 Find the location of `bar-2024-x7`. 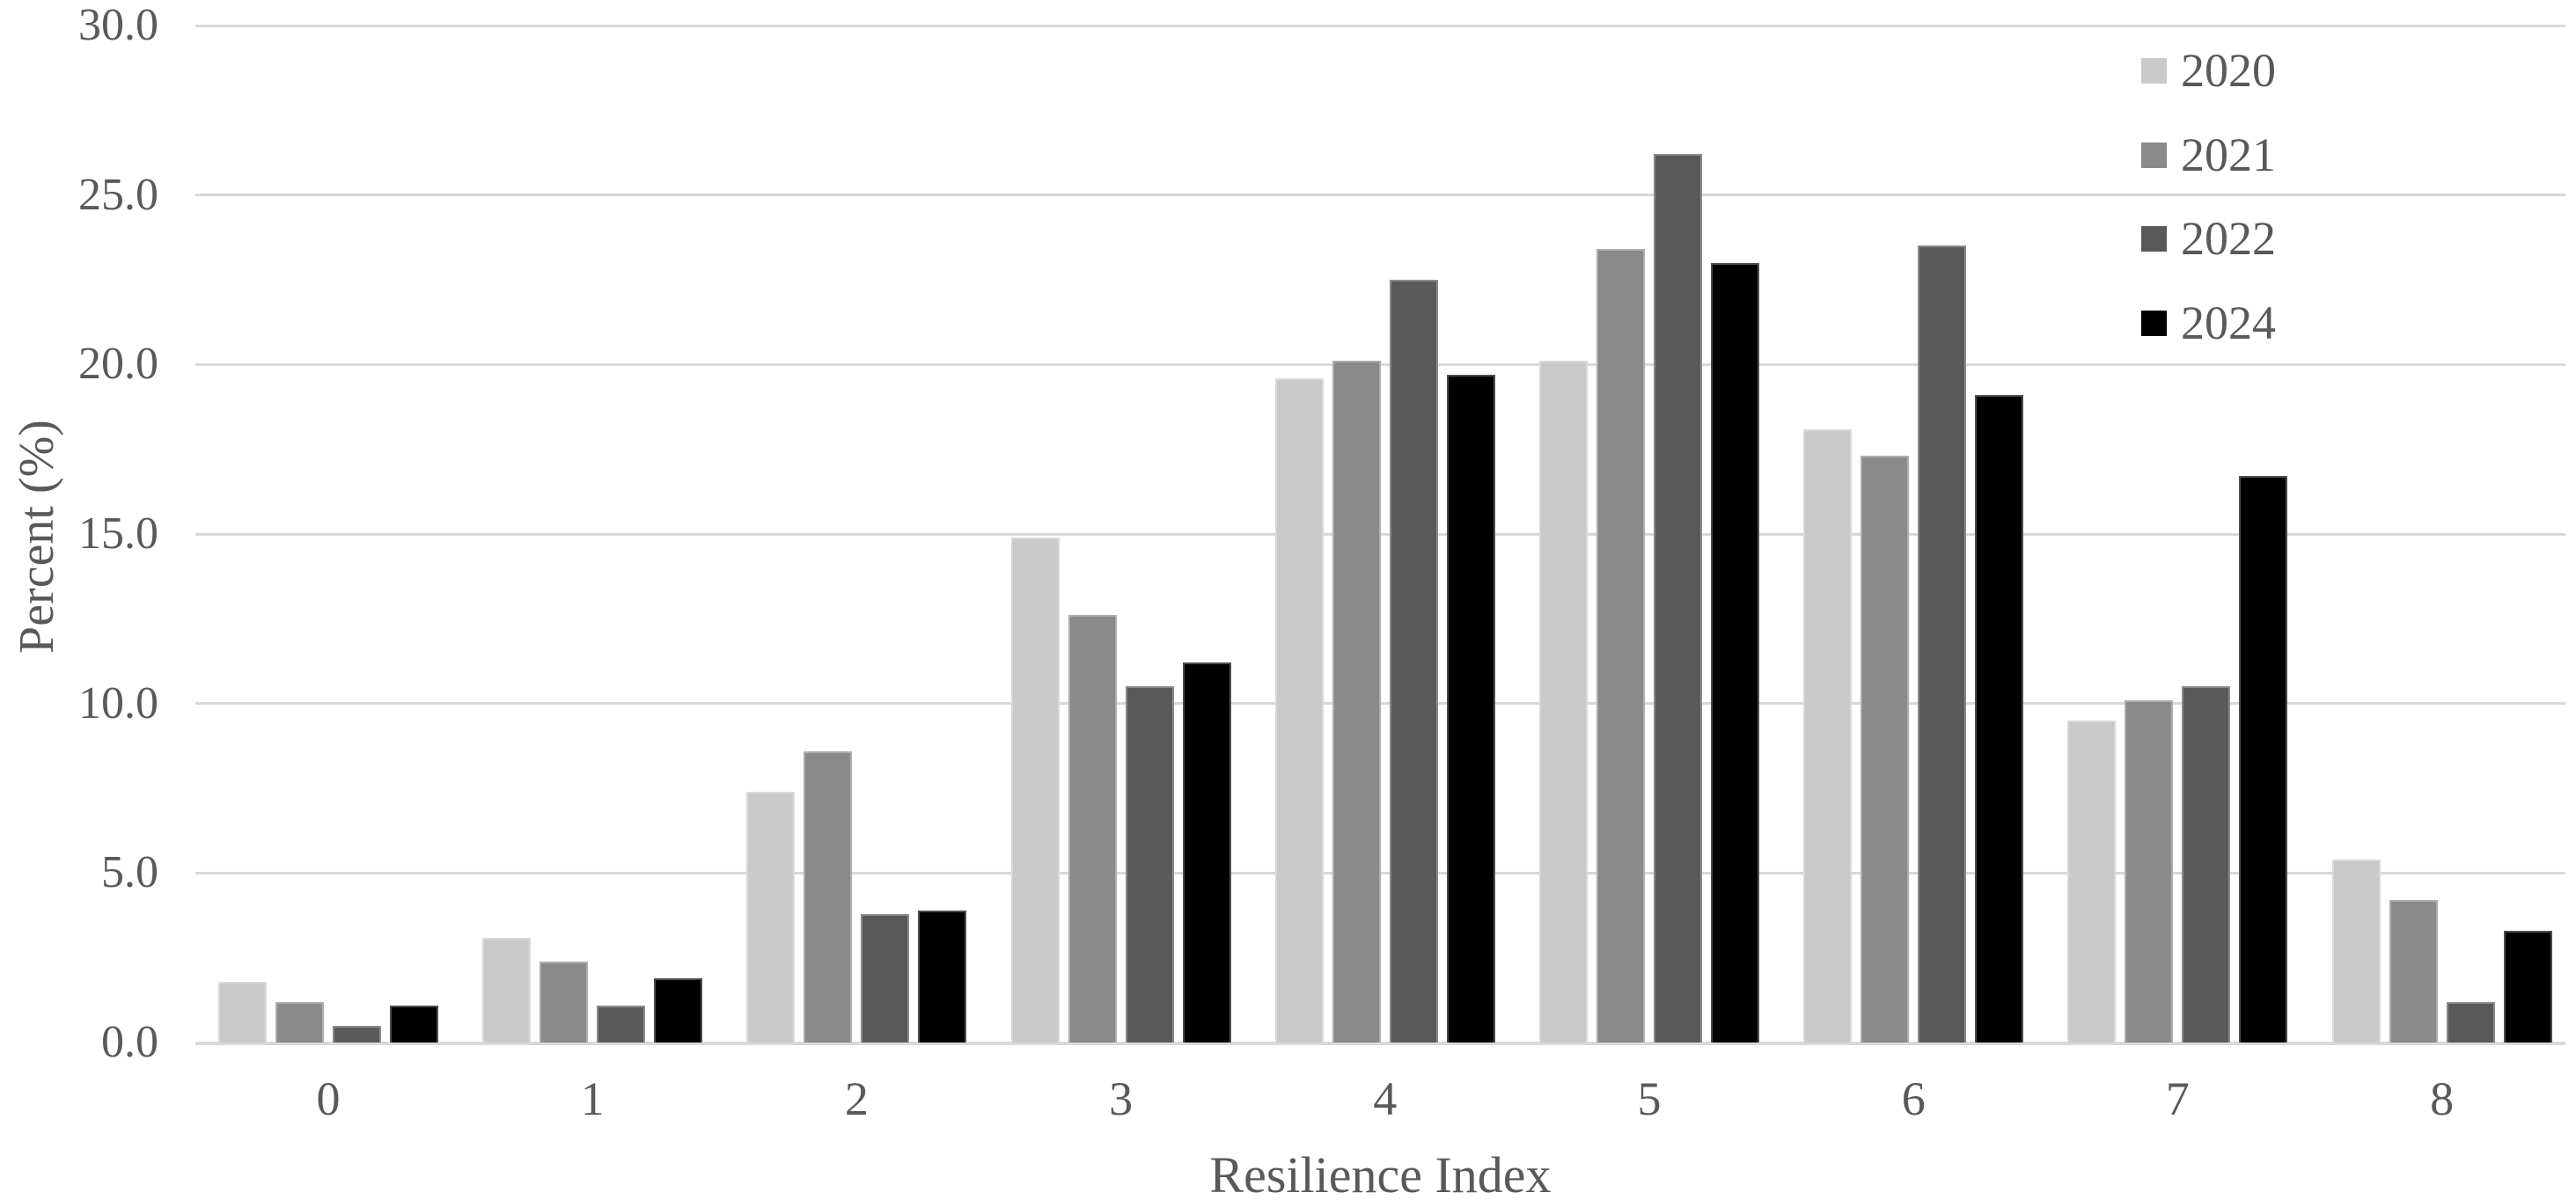

bar-2024-x7 is located at coordinates (2263, 760).